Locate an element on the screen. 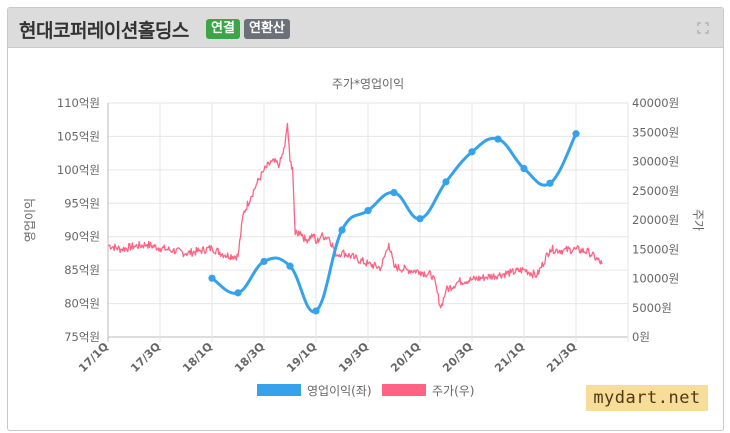 This screenshot has height=433, width=730. x-tick-label: 17/3Q is located at coordinates (145, 357).